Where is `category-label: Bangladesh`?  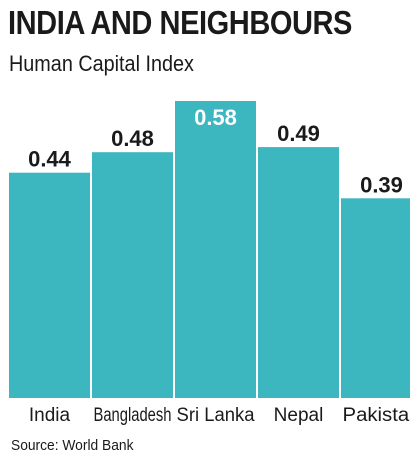
category-label: Bangladesh is located at coordinates (133, 415).